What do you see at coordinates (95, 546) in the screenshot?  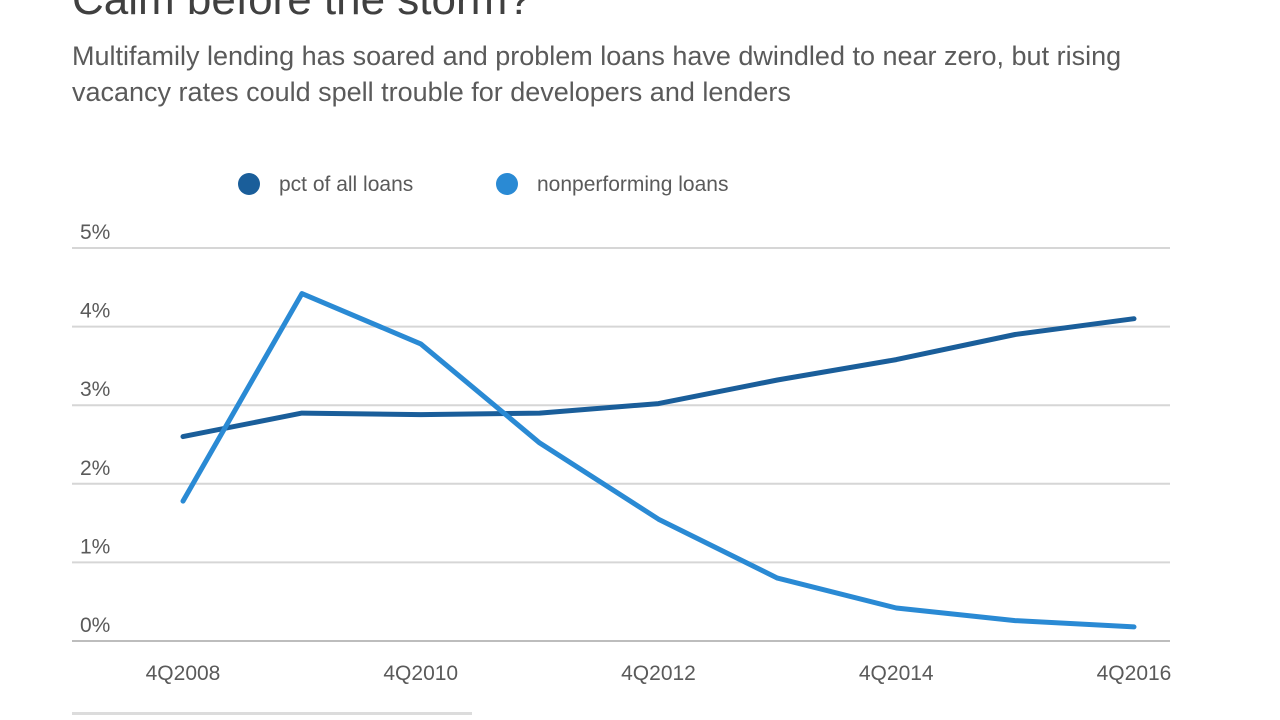 I see `y-tick-label: 1%` at bounding box center [95, 546].